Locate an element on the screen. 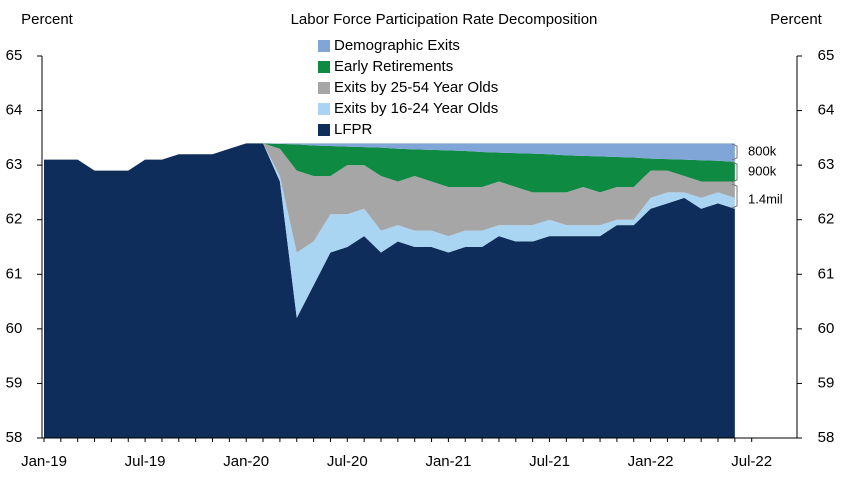  y2-axis-label: Percent is located at coordinates (796, 19).